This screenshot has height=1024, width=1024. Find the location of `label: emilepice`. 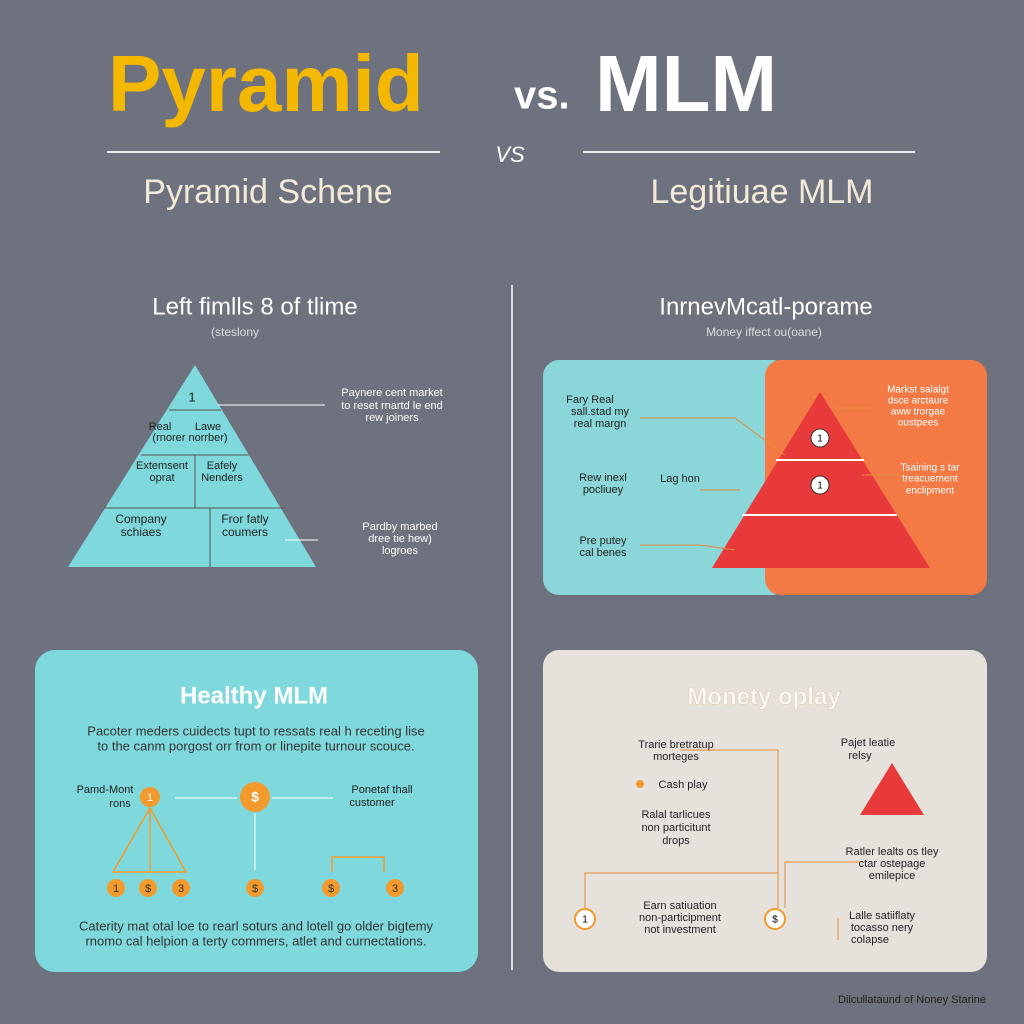

label: emilepice is located at coordinates (892, 876).